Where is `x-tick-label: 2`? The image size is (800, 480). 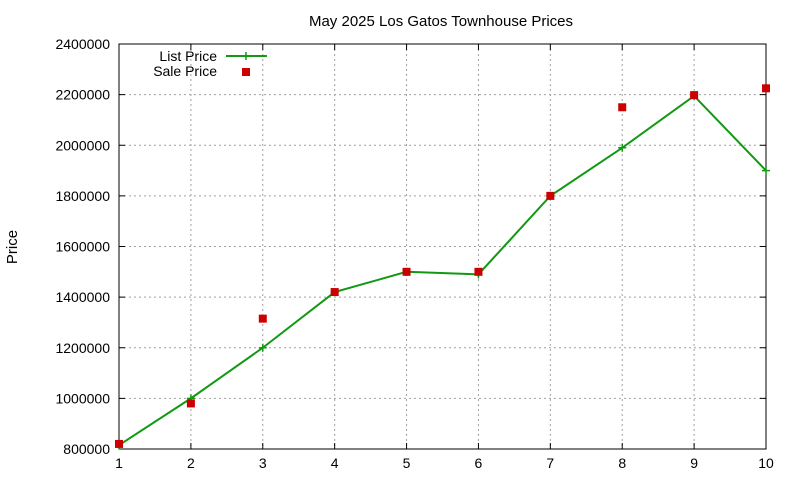 x-tick-label: 2 is located at coordinates (191, 463).